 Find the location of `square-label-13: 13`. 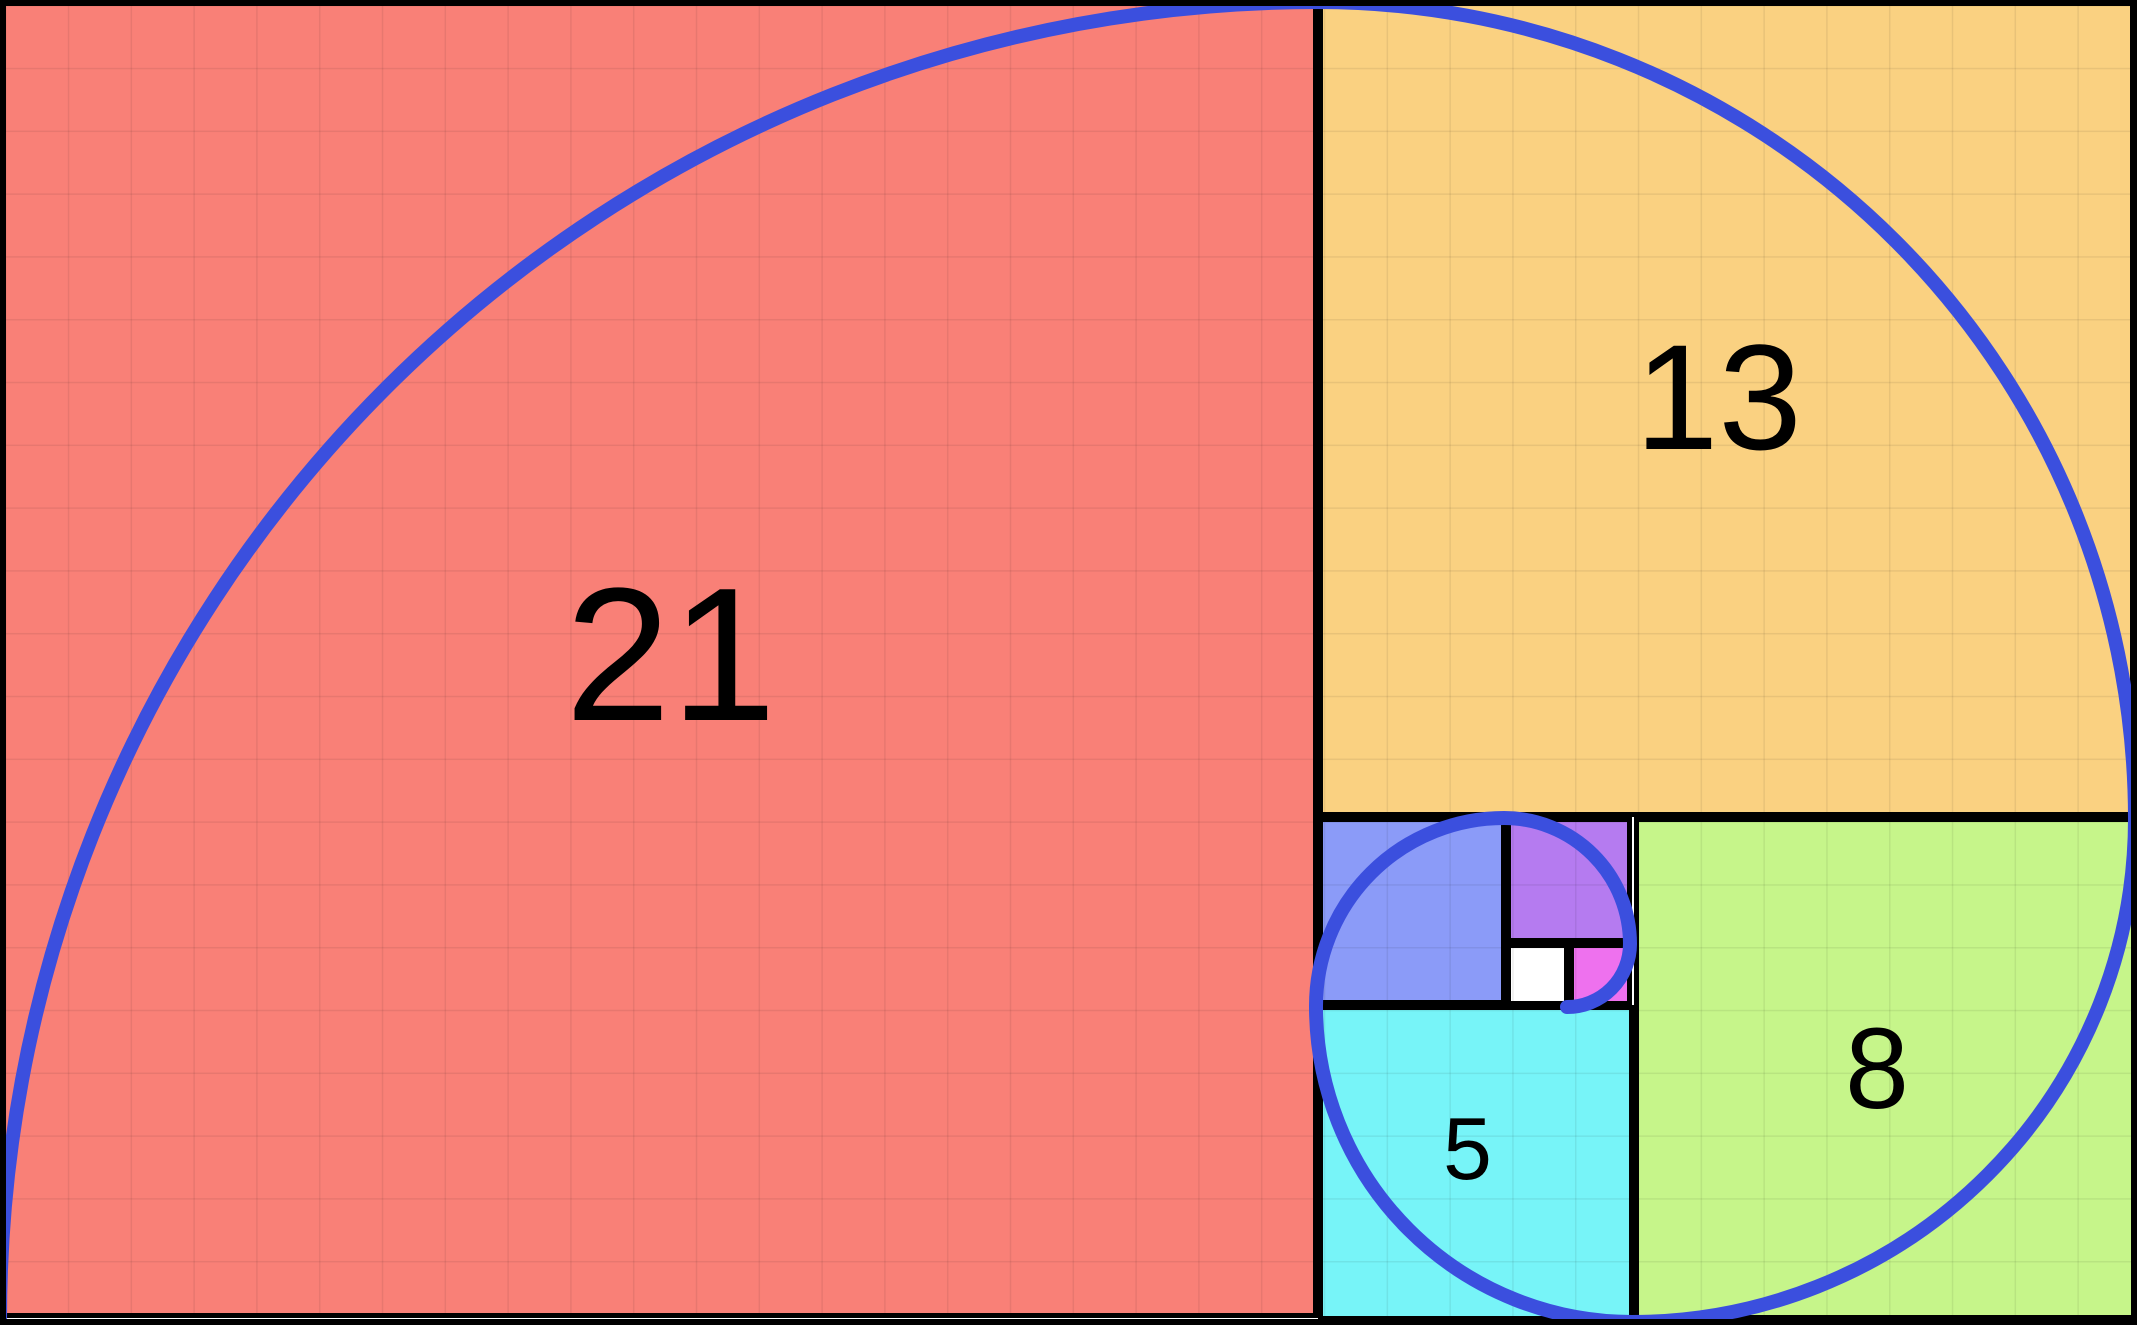

square-label-13: 13 is located at coordinates (1718, 397).